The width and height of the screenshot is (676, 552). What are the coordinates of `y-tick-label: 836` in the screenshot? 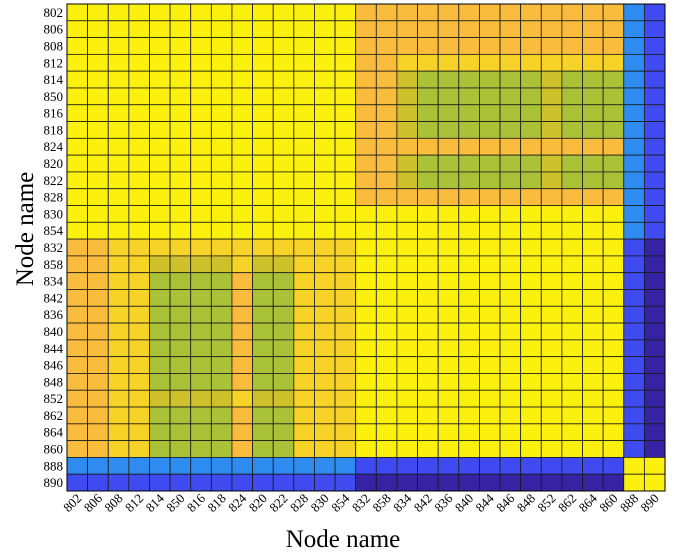 It's located at (54, 314).